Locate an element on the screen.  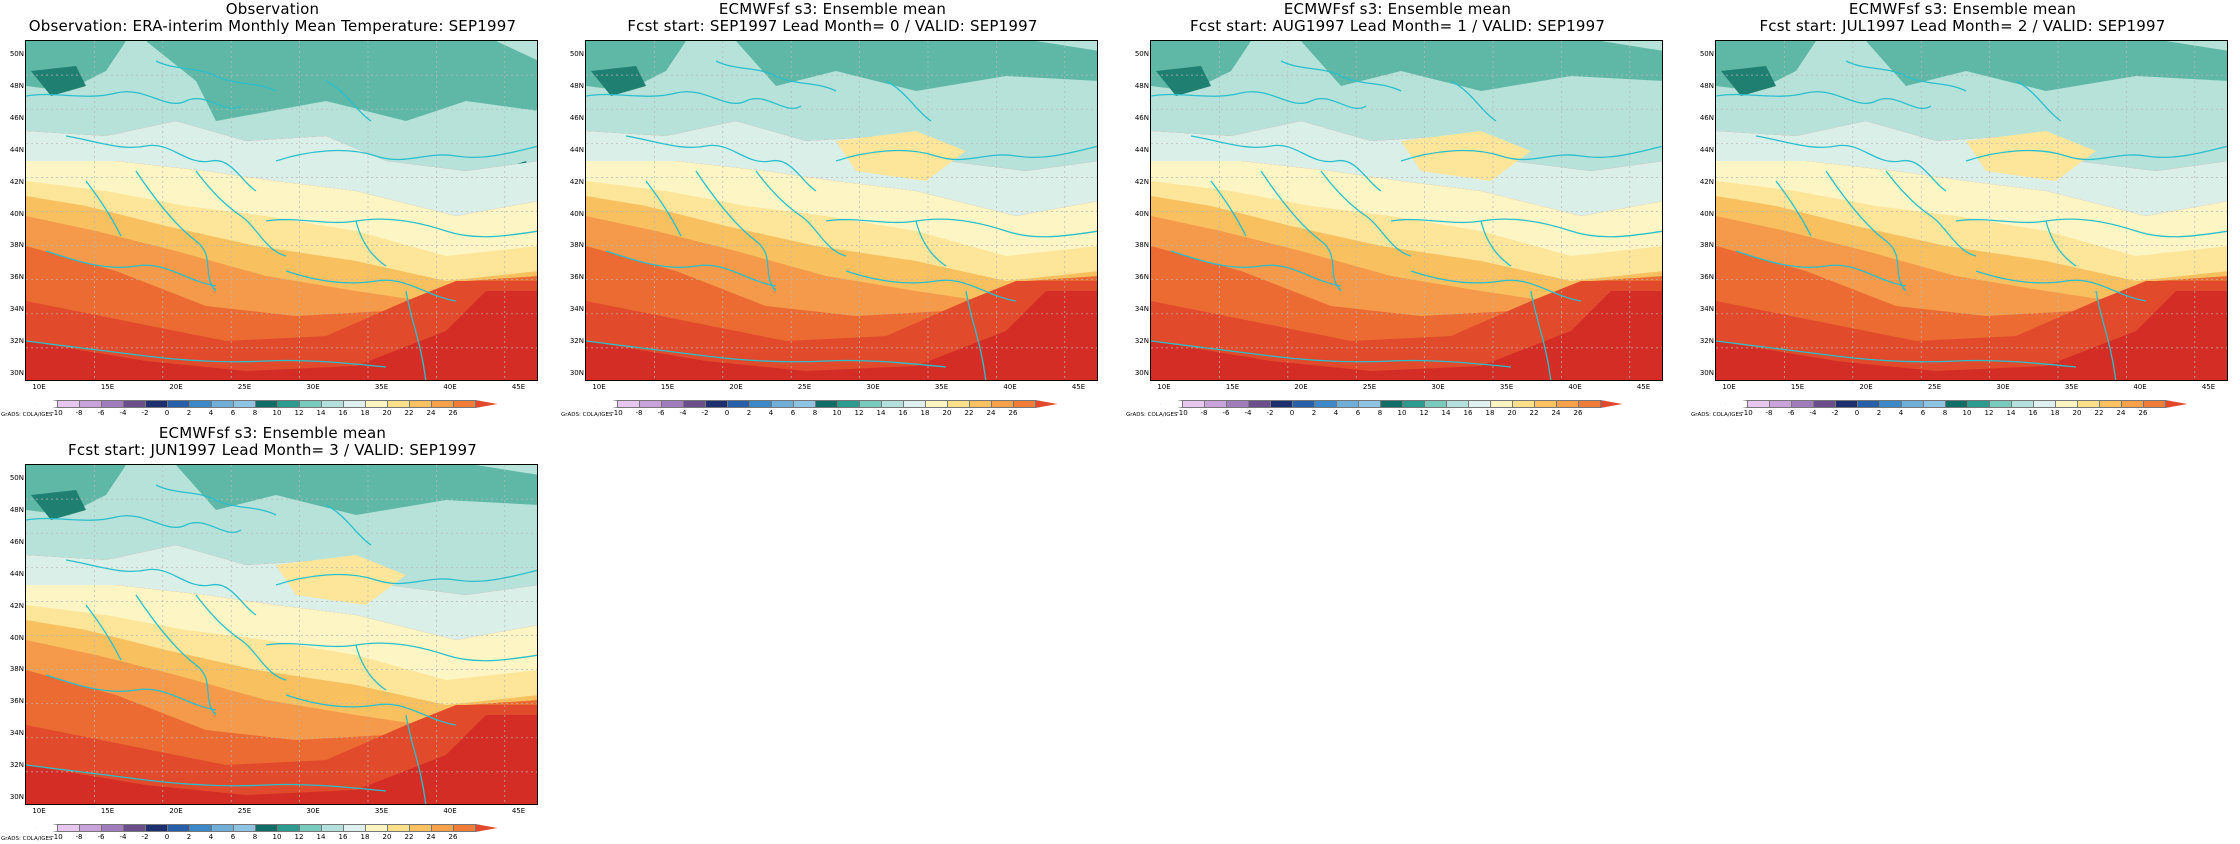
latitude-label: 42N is located at coordinates (1141, 181).